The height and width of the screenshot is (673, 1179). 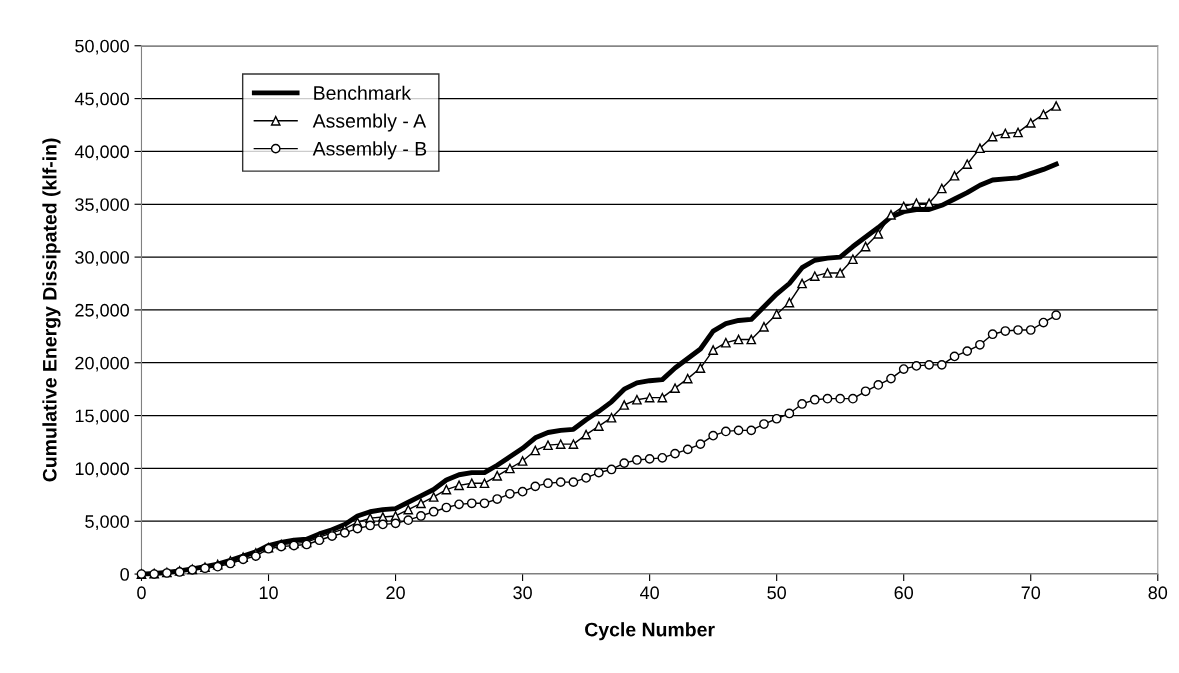 What do you see at coordinates (522, 593) in the screenshot?
I see `x-tick-label: 30` at bounding box center [522, 593].